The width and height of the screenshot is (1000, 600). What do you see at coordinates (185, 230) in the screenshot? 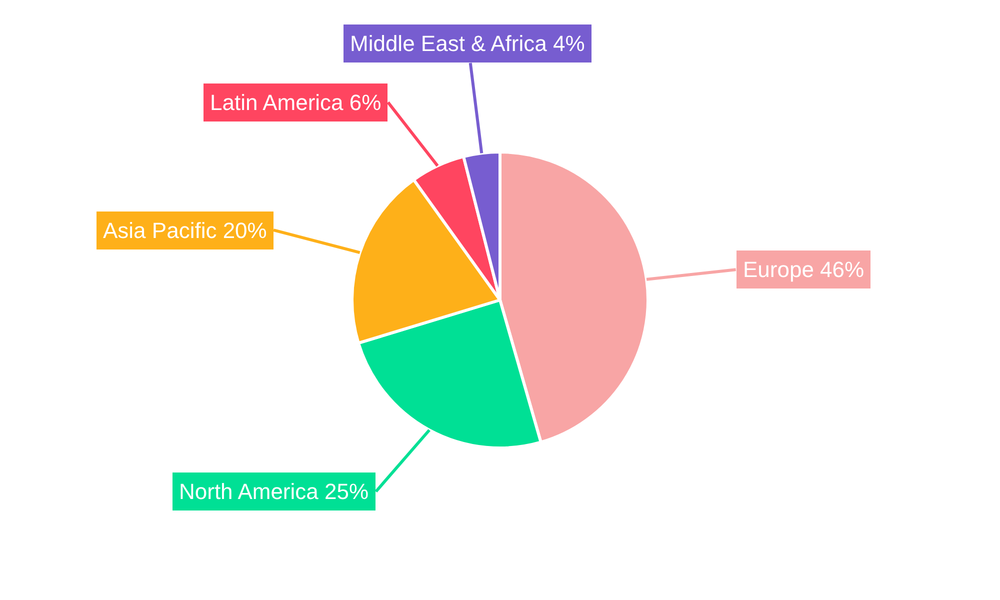
I see `slice-label: Asia Pacific 20%` at bounding box center [185, 230].